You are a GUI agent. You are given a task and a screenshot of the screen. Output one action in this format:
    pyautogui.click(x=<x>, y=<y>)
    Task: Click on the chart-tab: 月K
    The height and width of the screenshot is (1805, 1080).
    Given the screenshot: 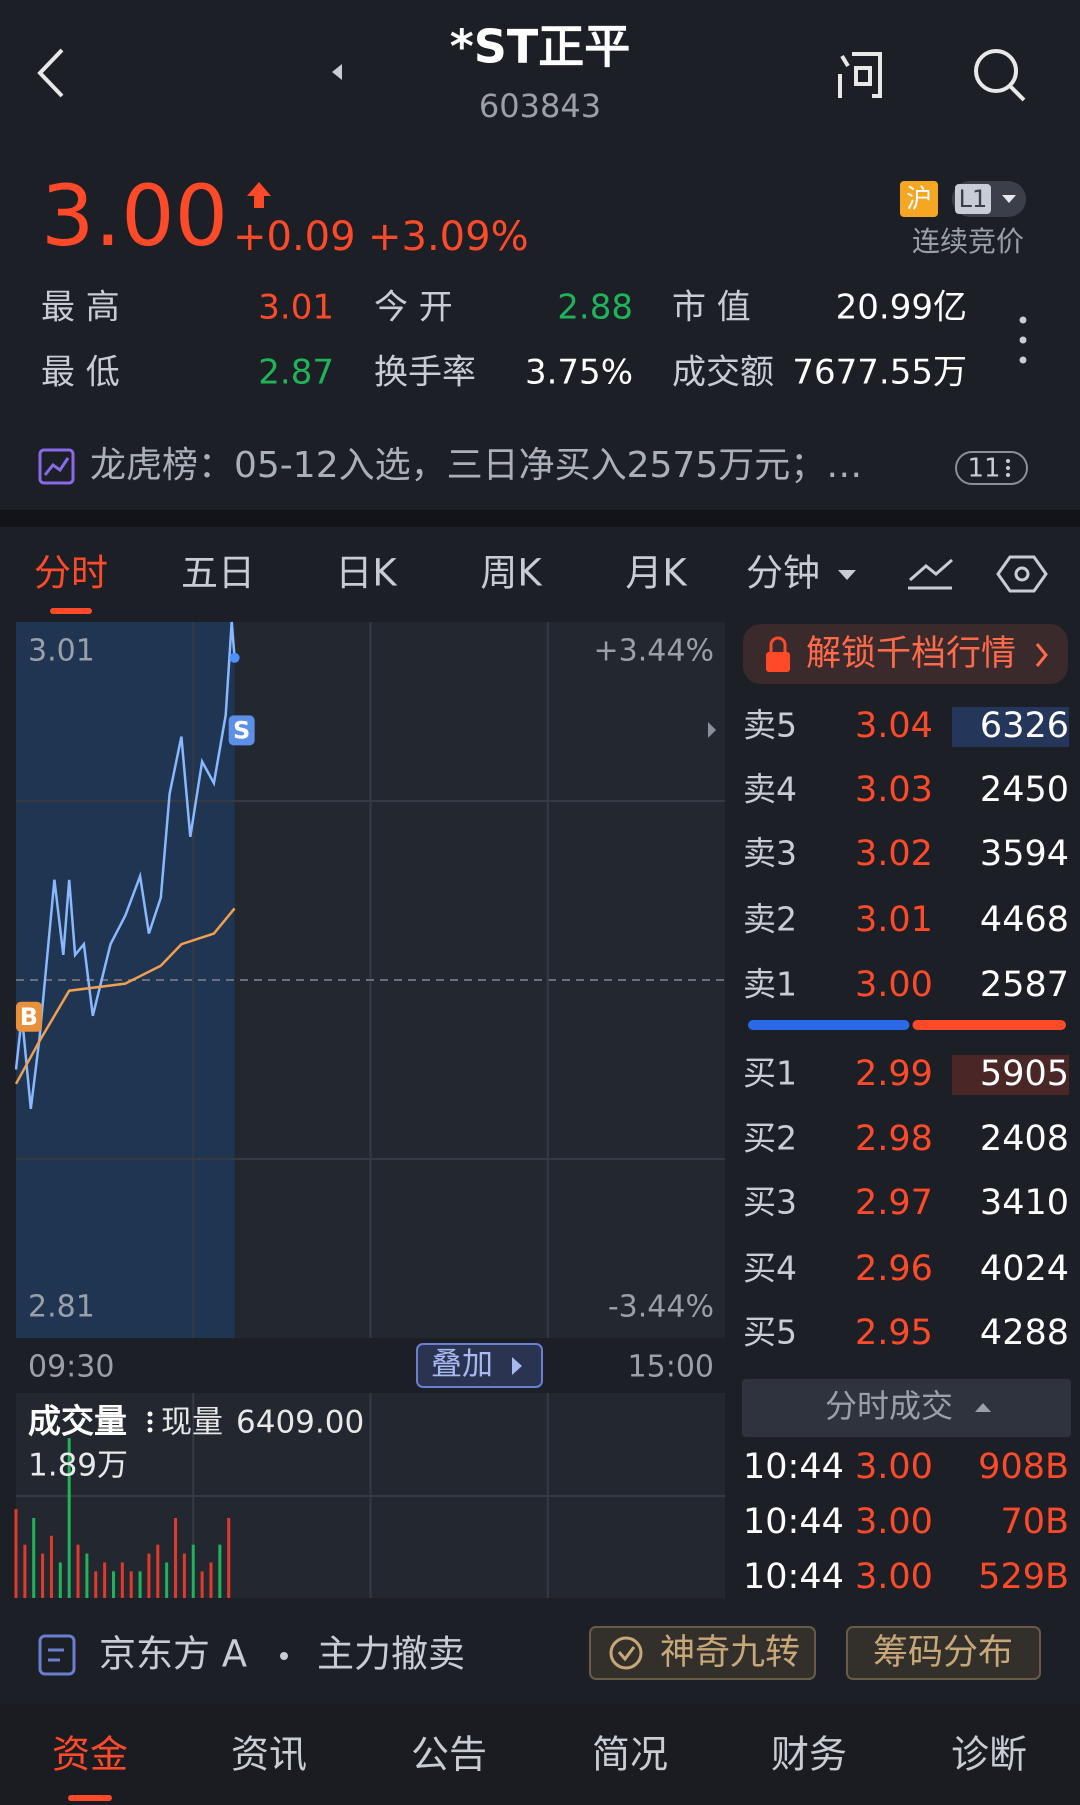 What is the action you would take?
    pyautogui.click(x=656, y=573)
    